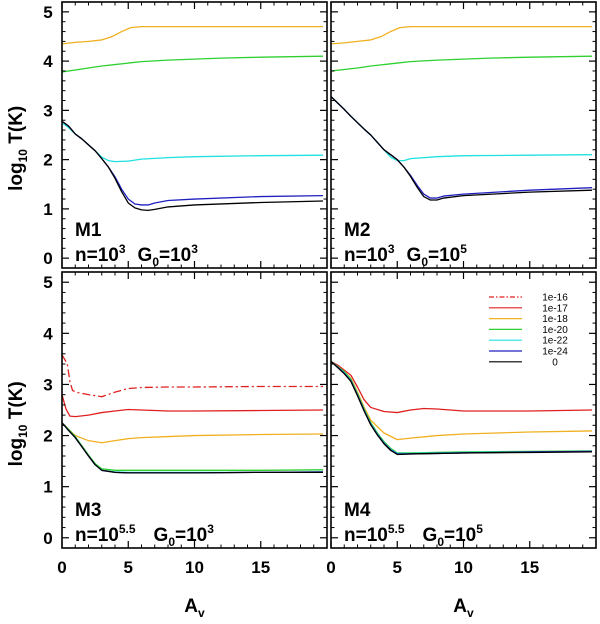  What do you see at coordinates (555, 319) in the screenshot?
I see `legend-label: 1e-18` at bounding box center [555, 319].